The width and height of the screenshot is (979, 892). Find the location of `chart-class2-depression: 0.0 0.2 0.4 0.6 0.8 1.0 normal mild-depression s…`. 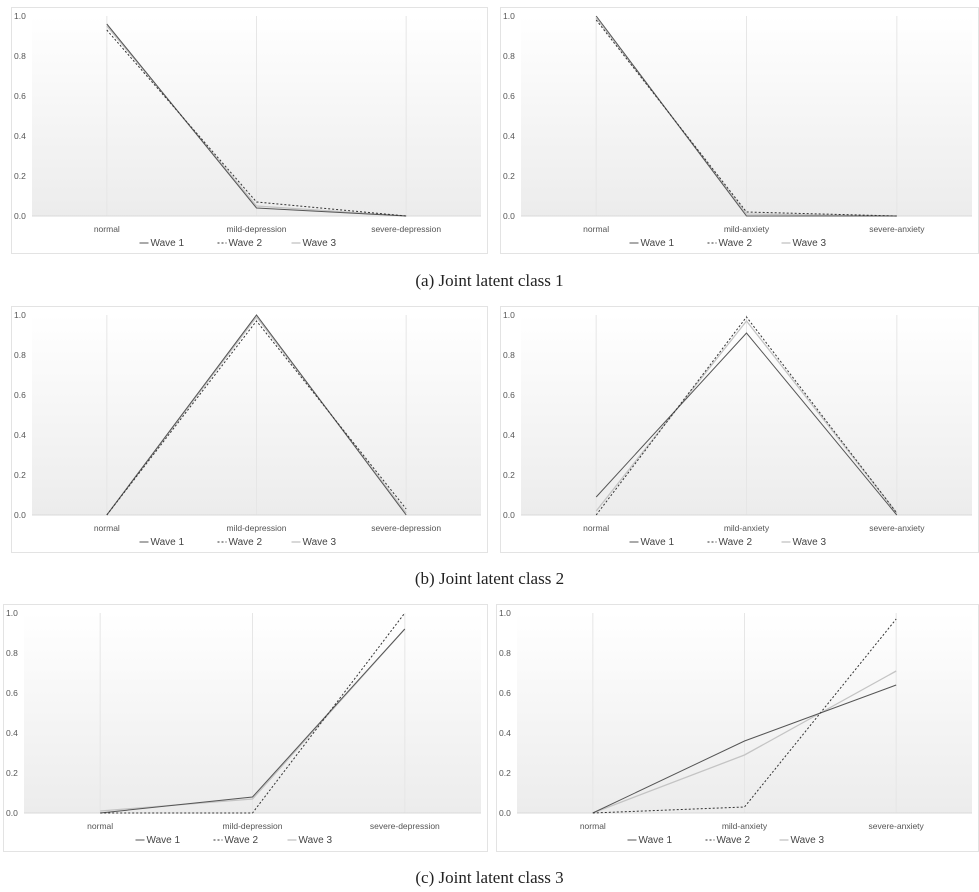

chart-class2-depression: 0.0 0.2 0.4 0.6 0.8 1.0 normal mild-depression s… is located at coordinates (249, 429).